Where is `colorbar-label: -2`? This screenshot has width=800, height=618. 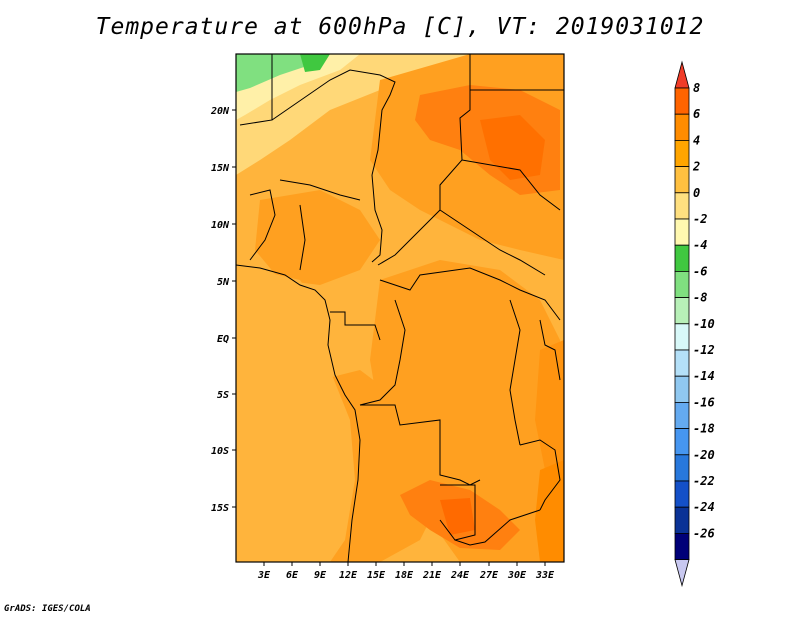 colorbar-label: -2 is located at coordinates (700, 219).